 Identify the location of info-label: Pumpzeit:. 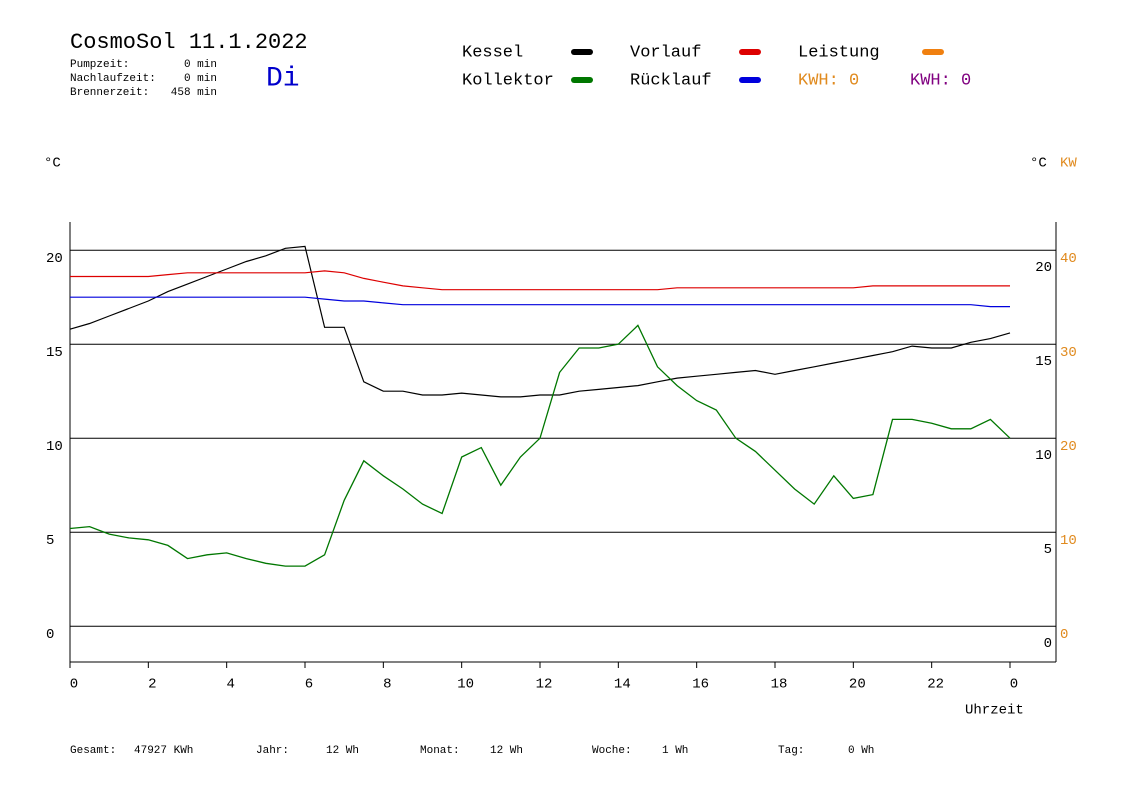
(99, 65).